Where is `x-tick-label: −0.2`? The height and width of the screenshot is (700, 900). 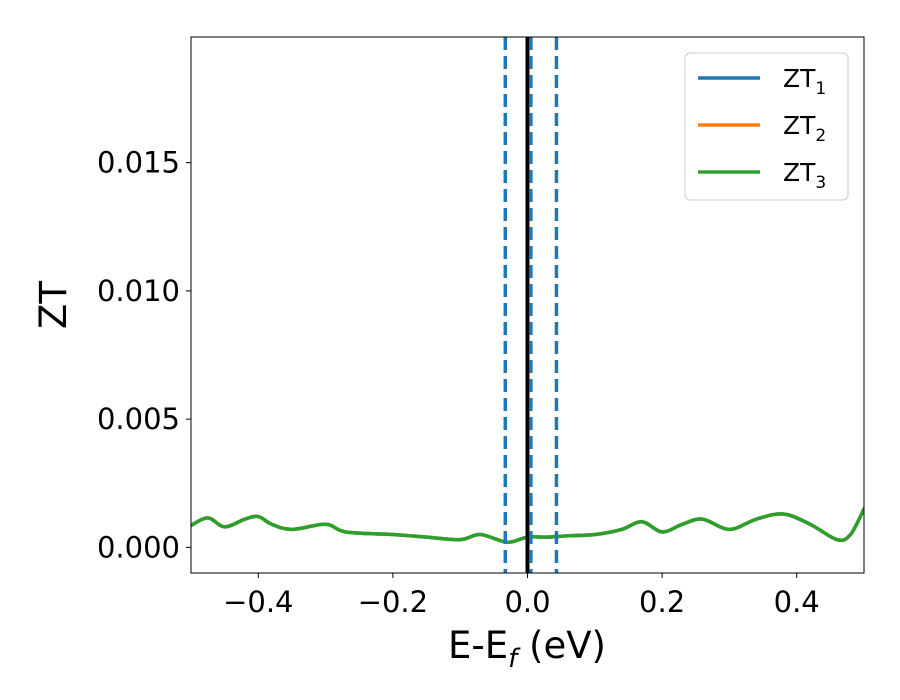
x-tick-label: −0.2 is located at coordinates (393, 602).